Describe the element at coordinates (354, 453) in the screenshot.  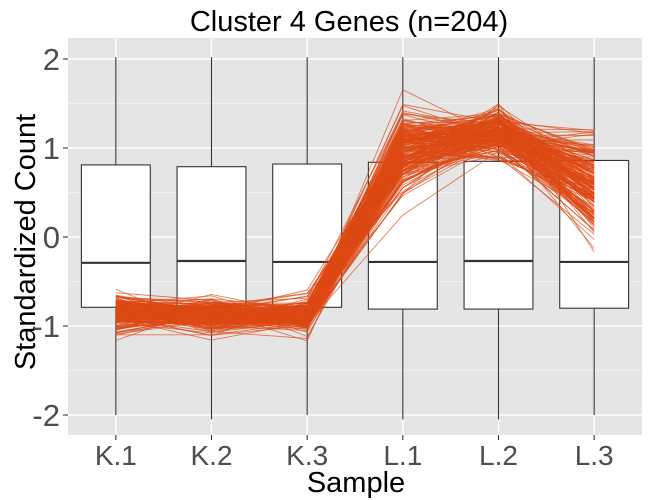
I see `x-axis: K.1 K.2 K.3 L.1 L.2 L.3` at that location.